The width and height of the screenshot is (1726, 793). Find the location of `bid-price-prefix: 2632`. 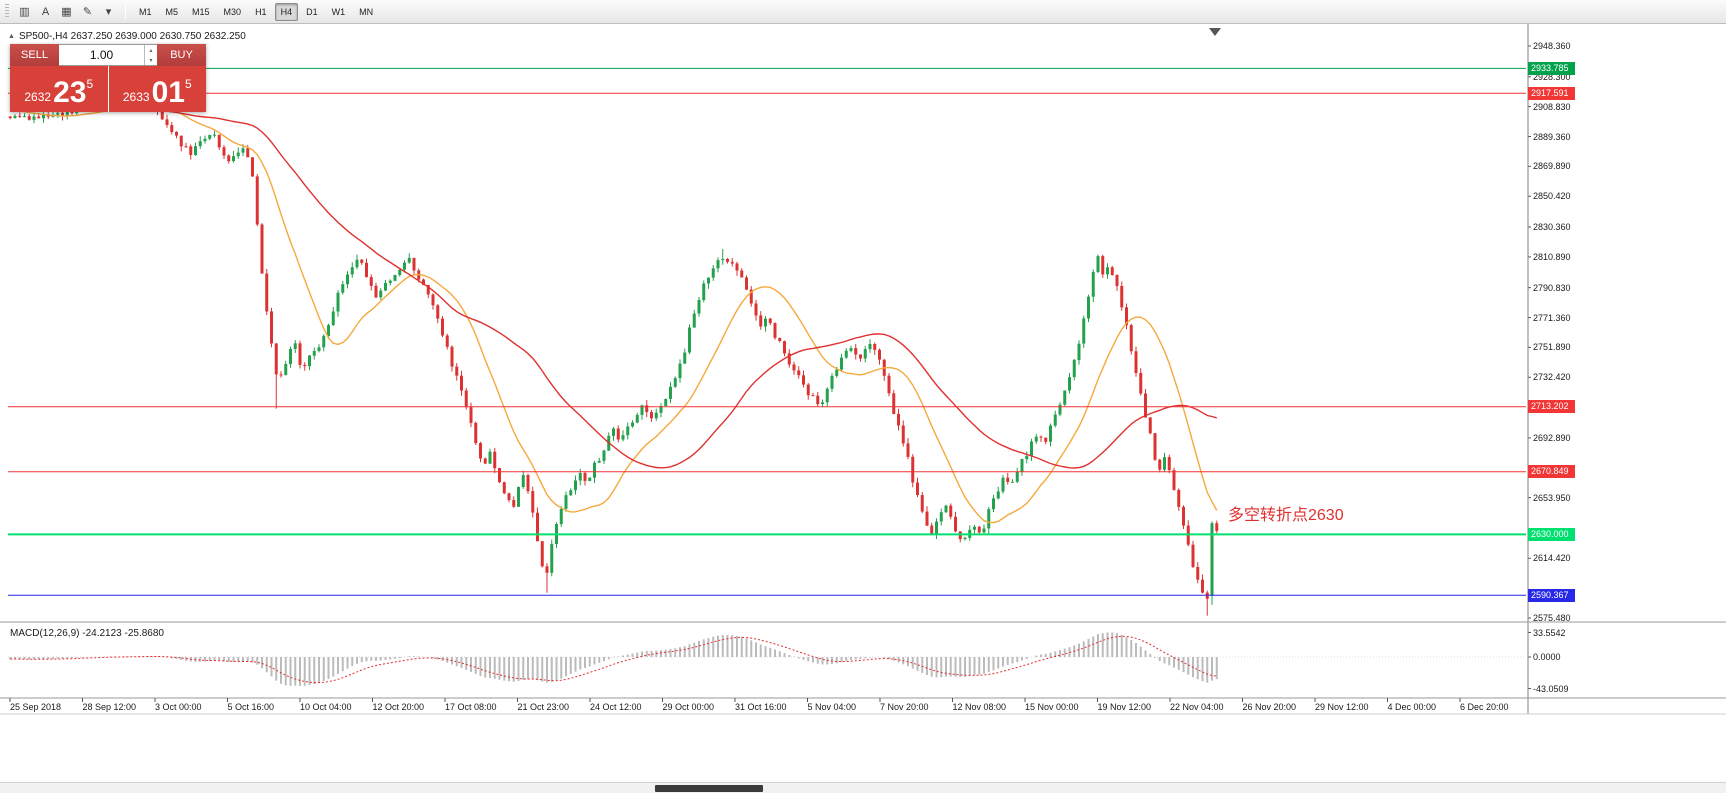

bid-price-prefix: 2632 is located at coordinates (38, 97).